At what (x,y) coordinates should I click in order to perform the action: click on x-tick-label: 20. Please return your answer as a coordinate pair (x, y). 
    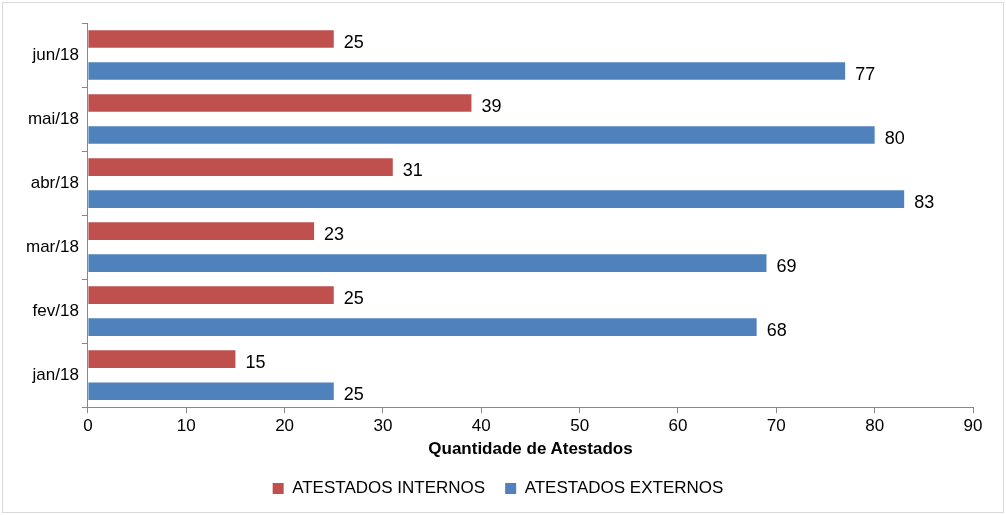
    Looking at the image, I should click on (285, 426).